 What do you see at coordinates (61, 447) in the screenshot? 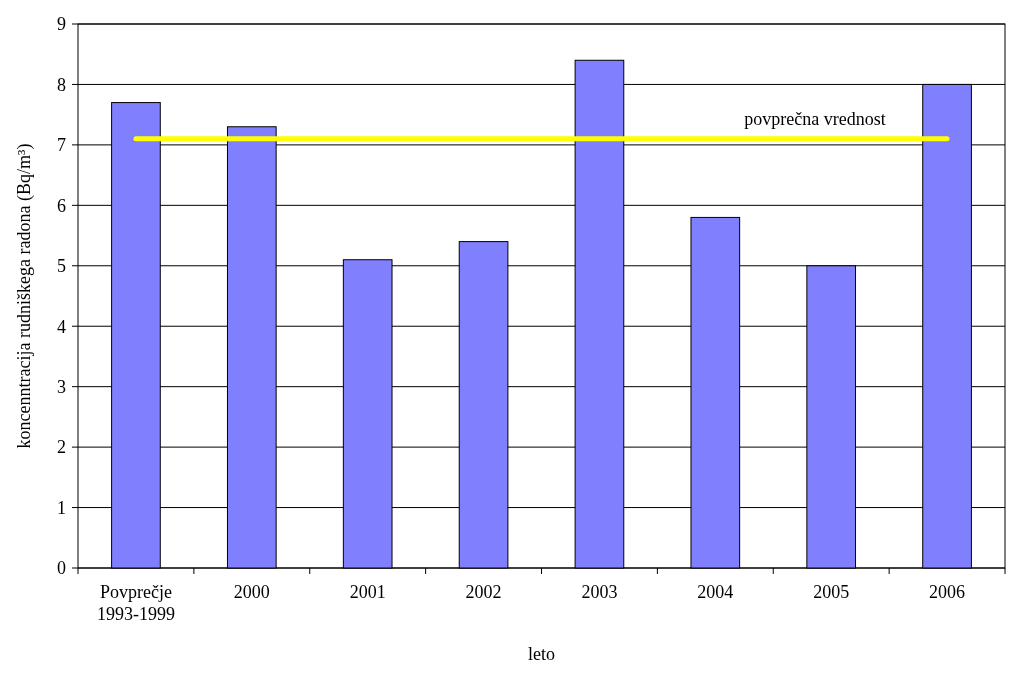
I see `y-tick-label: 2` at bounding box center [61, 447].